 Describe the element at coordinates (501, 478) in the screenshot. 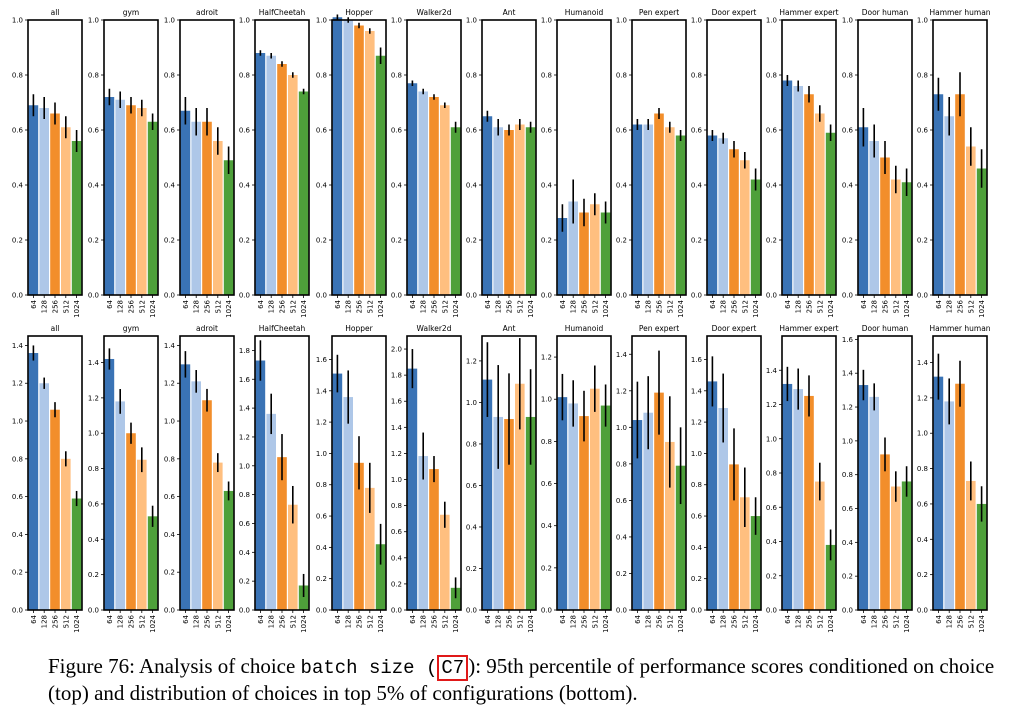

I see `panel-bottom-6: Ant 0.0 0.2 0.4 0.6 0.8 1.0 1.2 64 128 256 512 1024` at that location.